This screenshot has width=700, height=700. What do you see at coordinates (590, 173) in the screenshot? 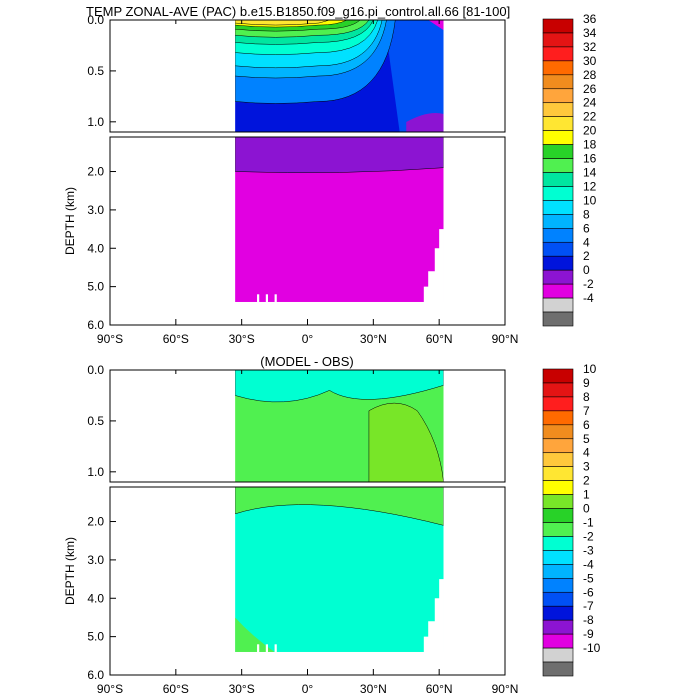
I see `colorbar-label: 14` at bounding box center [590, 173].